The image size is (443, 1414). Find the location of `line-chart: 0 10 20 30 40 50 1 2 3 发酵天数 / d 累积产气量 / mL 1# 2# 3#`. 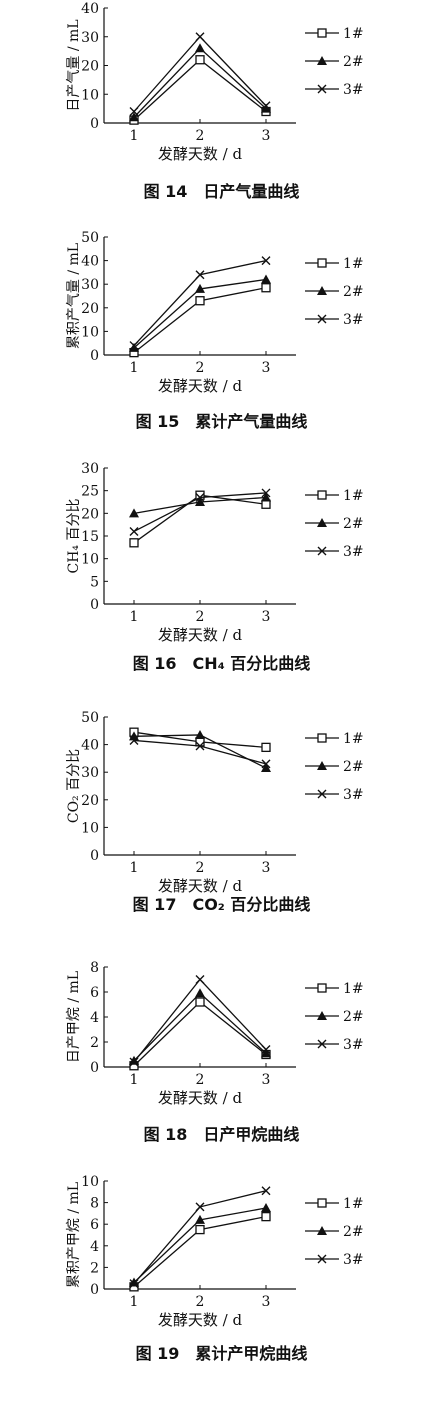

line-chart: 0 10 20 30 40 50 1 2 3 发酵天数 / d 累积产气量 / mL 1# 2# 3# is located at coordinates (215, 312).